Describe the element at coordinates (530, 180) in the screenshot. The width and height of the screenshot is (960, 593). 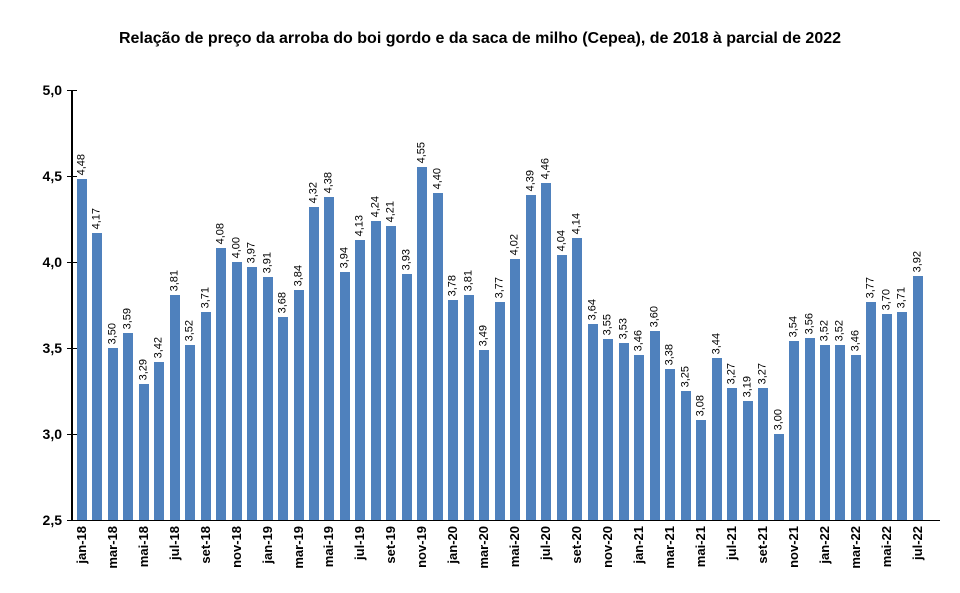
I see `bar-value-label: 4,39` at that location.